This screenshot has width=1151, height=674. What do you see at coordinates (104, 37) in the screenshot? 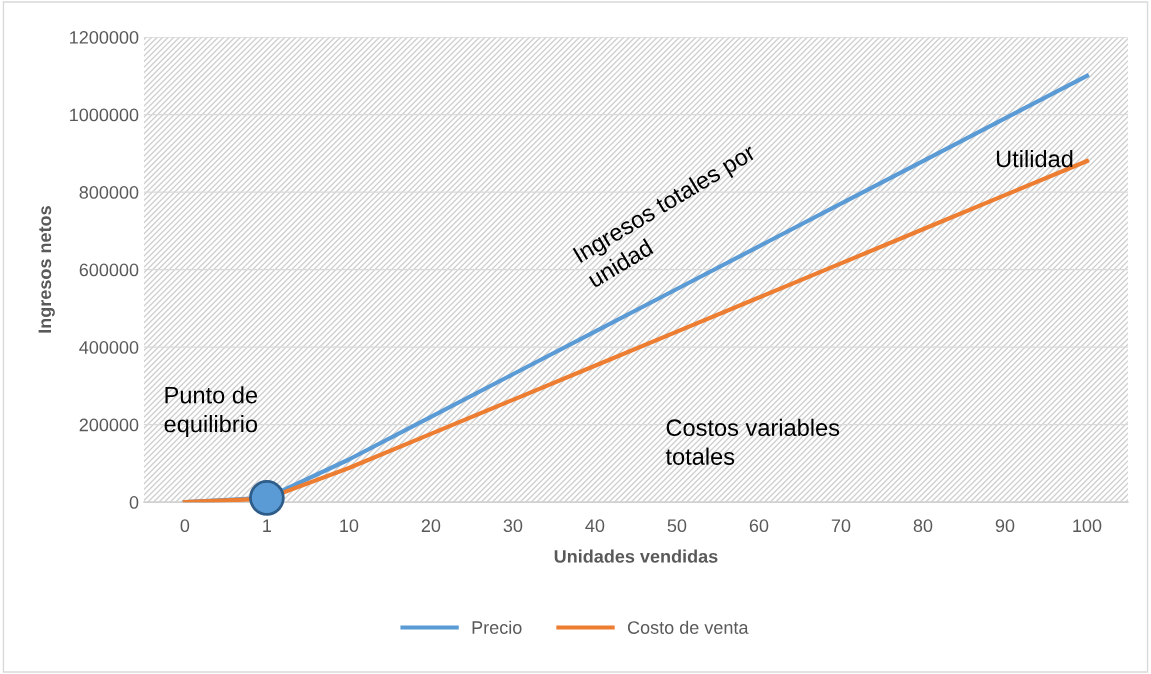
I see `y-tick-label: 1200000` at bounding box center [104, 37].